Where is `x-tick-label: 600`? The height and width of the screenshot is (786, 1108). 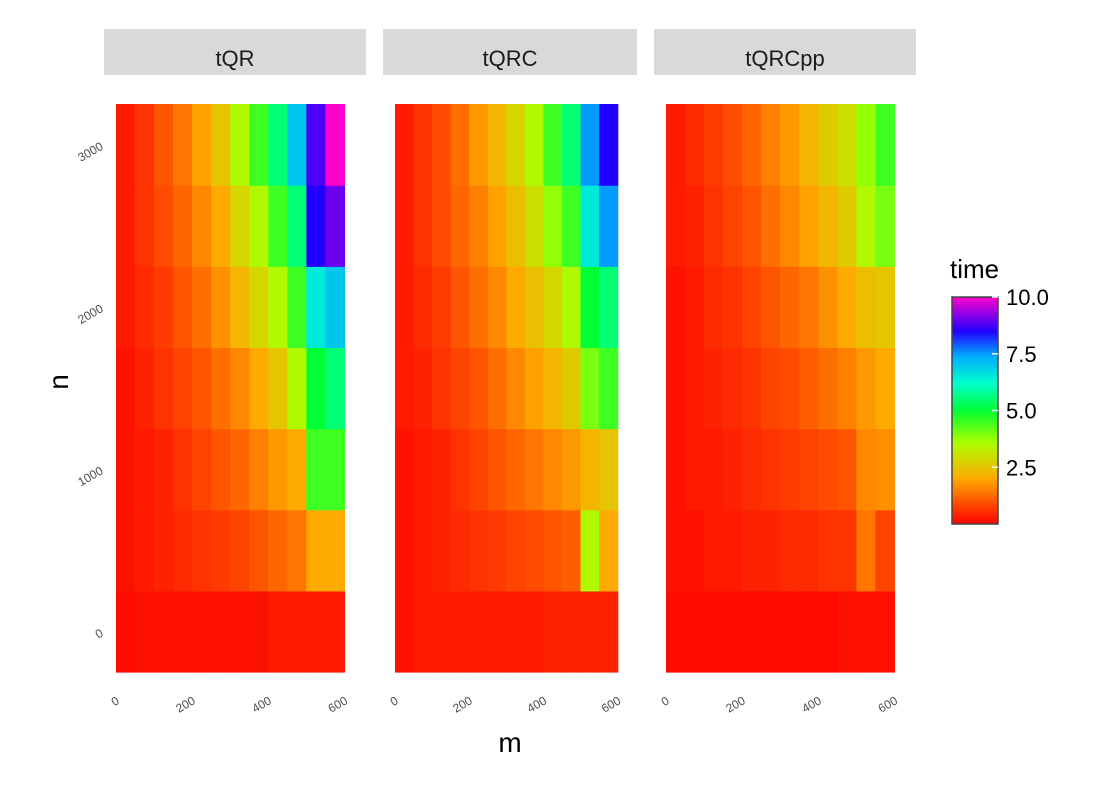
x-tick-label: 600 is located at coordinates (611, 704).